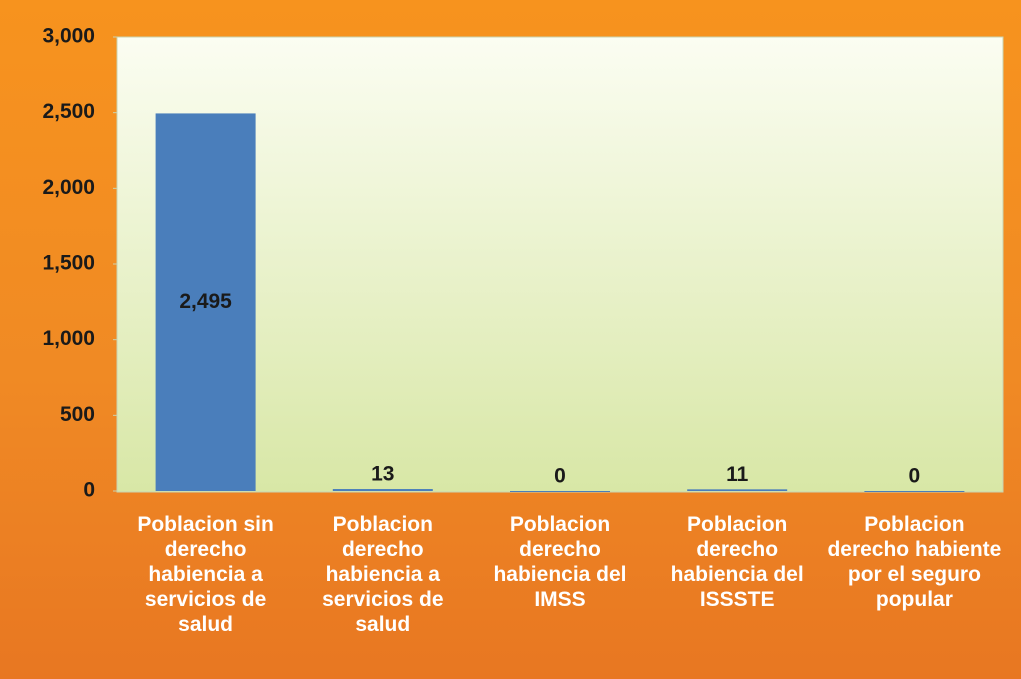 Image resolution: width=1021 pixels, height=679 pixels. What do you see at coordinates (89, 490) in the screenshot?
I see `y-tick-label: 0` at bounding box center [89, 490].